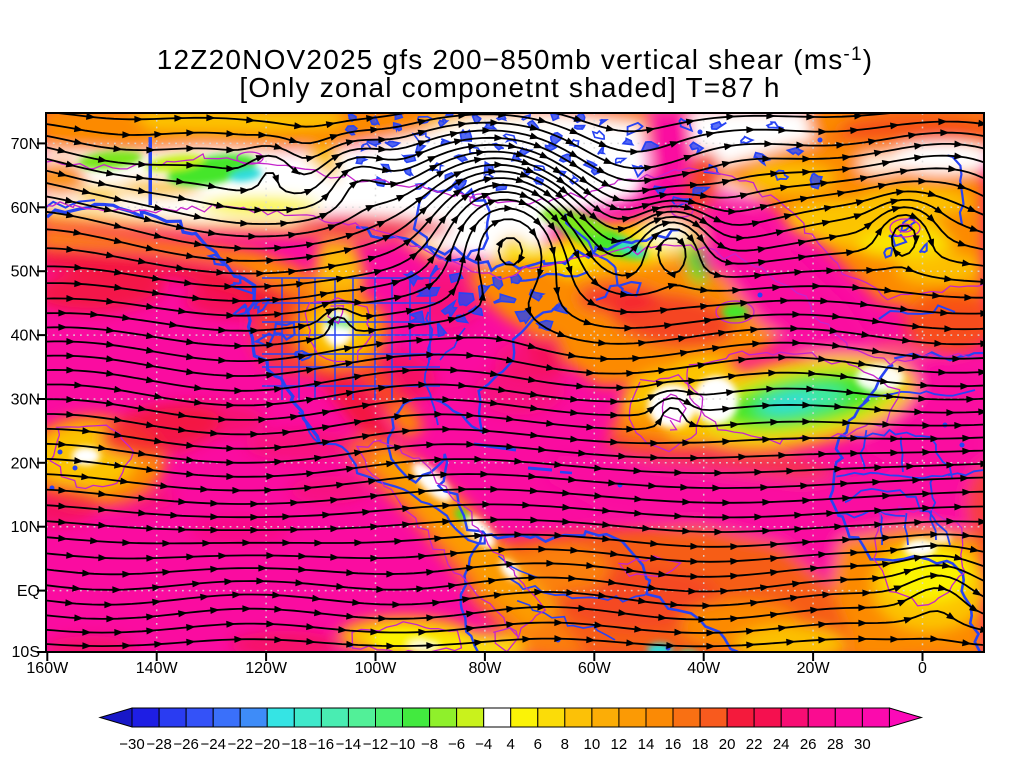 This screenshot has height=773, width=1024. Describe the element at coordinates (754, 744) in the screenshot. I see `svg-text: 22` at that location.